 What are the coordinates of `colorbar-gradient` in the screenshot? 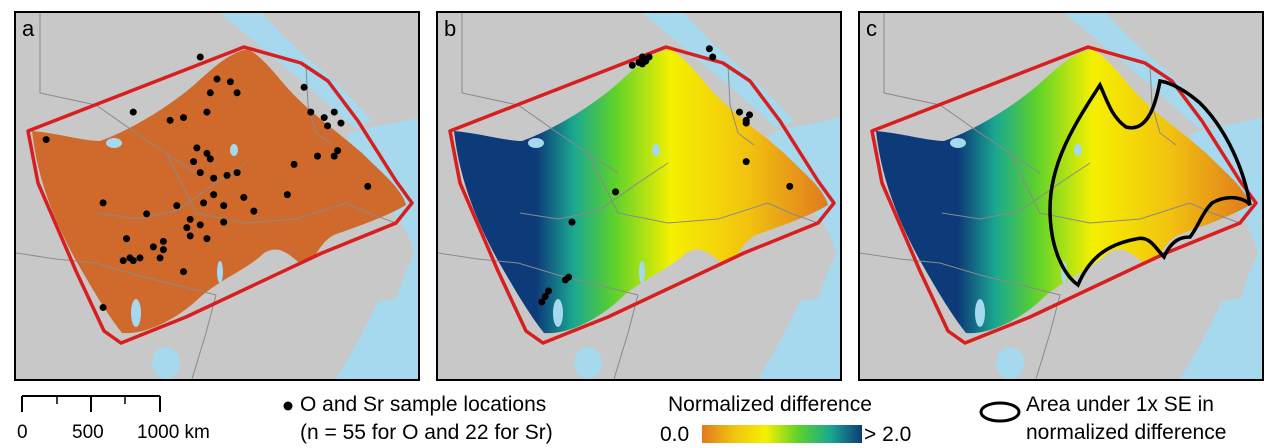 It's located at (782, 434).